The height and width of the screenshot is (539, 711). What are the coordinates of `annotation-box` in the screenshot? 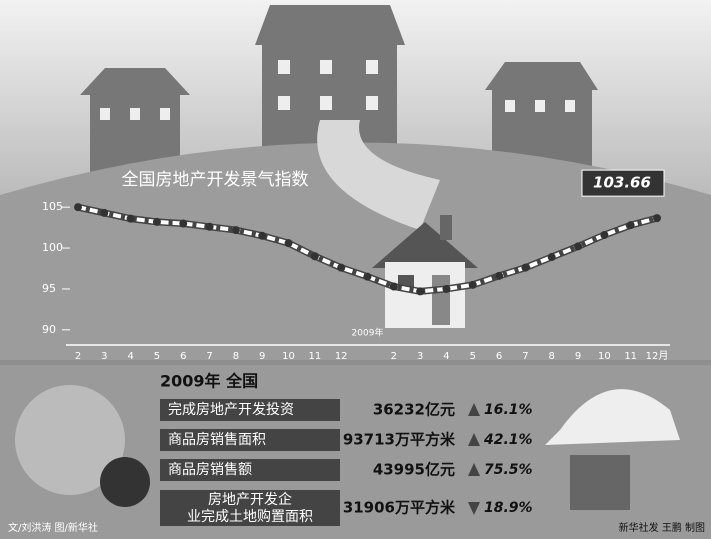 It's located at (623, 183).